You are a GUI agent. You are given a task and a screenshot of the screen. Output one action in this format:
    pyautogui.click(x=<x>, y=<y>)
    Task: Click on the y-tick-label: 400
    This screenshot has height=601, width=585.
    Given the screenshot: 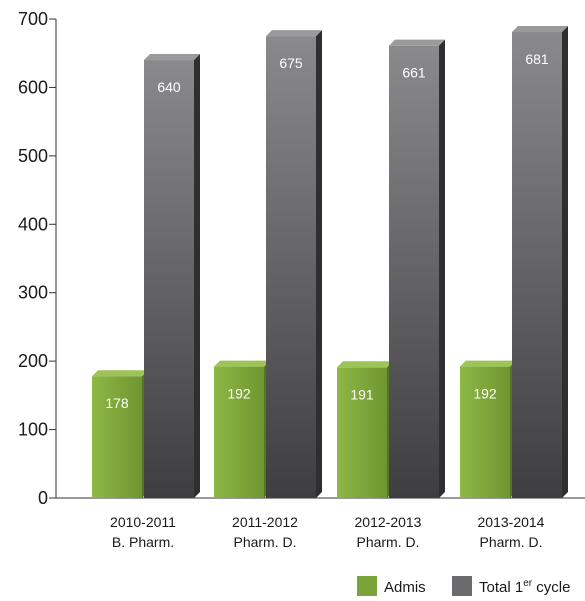 What is the action you would take?
    pyautogui.click(x=33, y=224)
    